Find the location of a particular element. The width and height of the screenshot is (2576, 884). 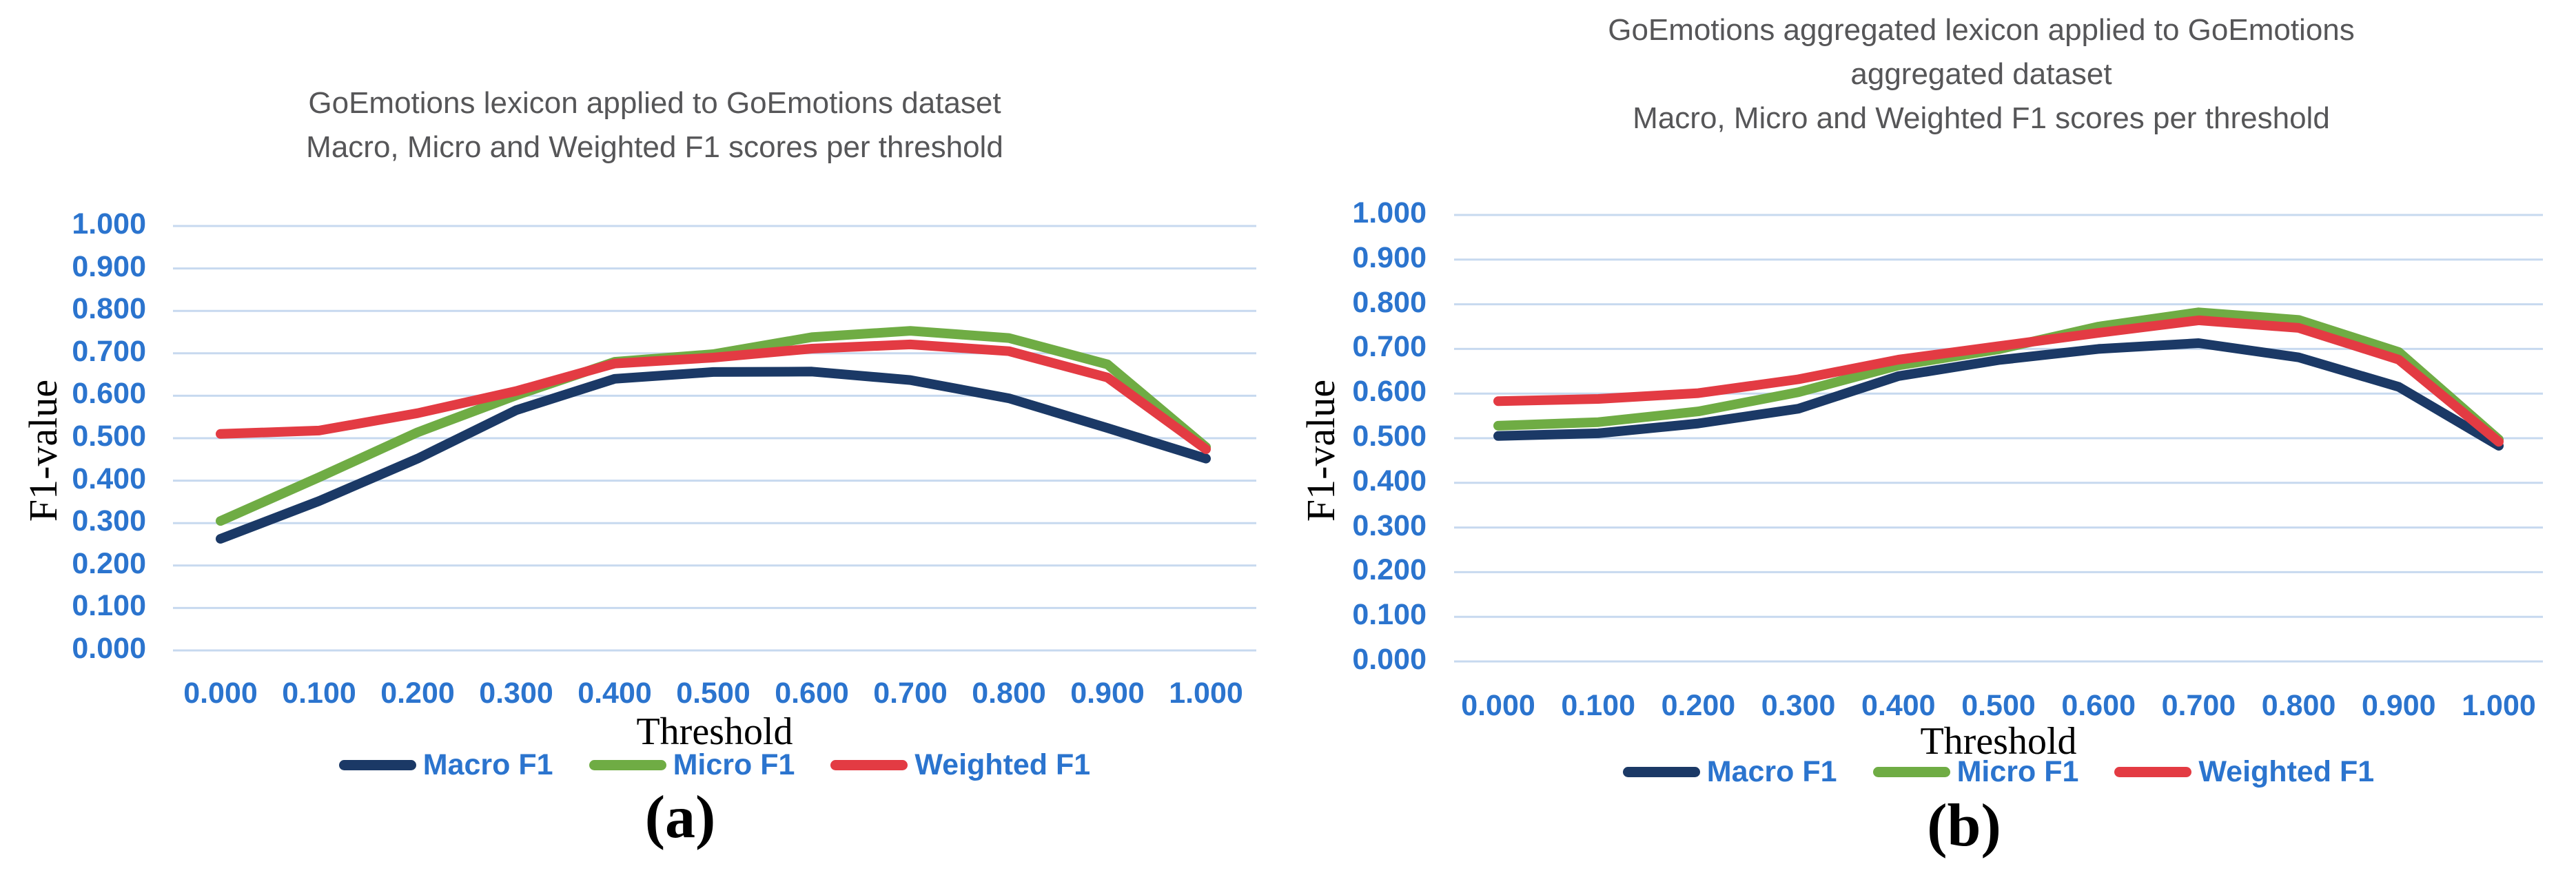

panel-label-b: (b) is located at coordinates (1964, 825).